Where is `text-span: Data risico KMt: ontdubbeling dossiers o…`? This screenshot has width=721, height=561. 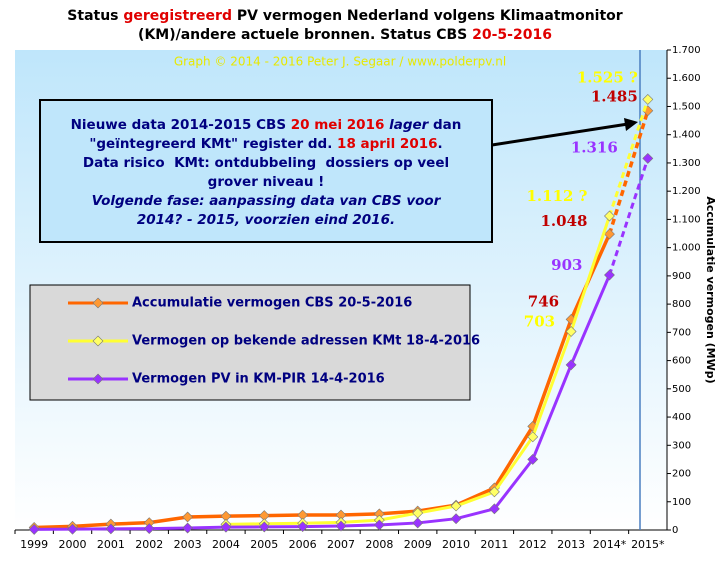 text-span: Data risico KMt: ontdubbeling dossiers o… is located at coordinates (266, 163).